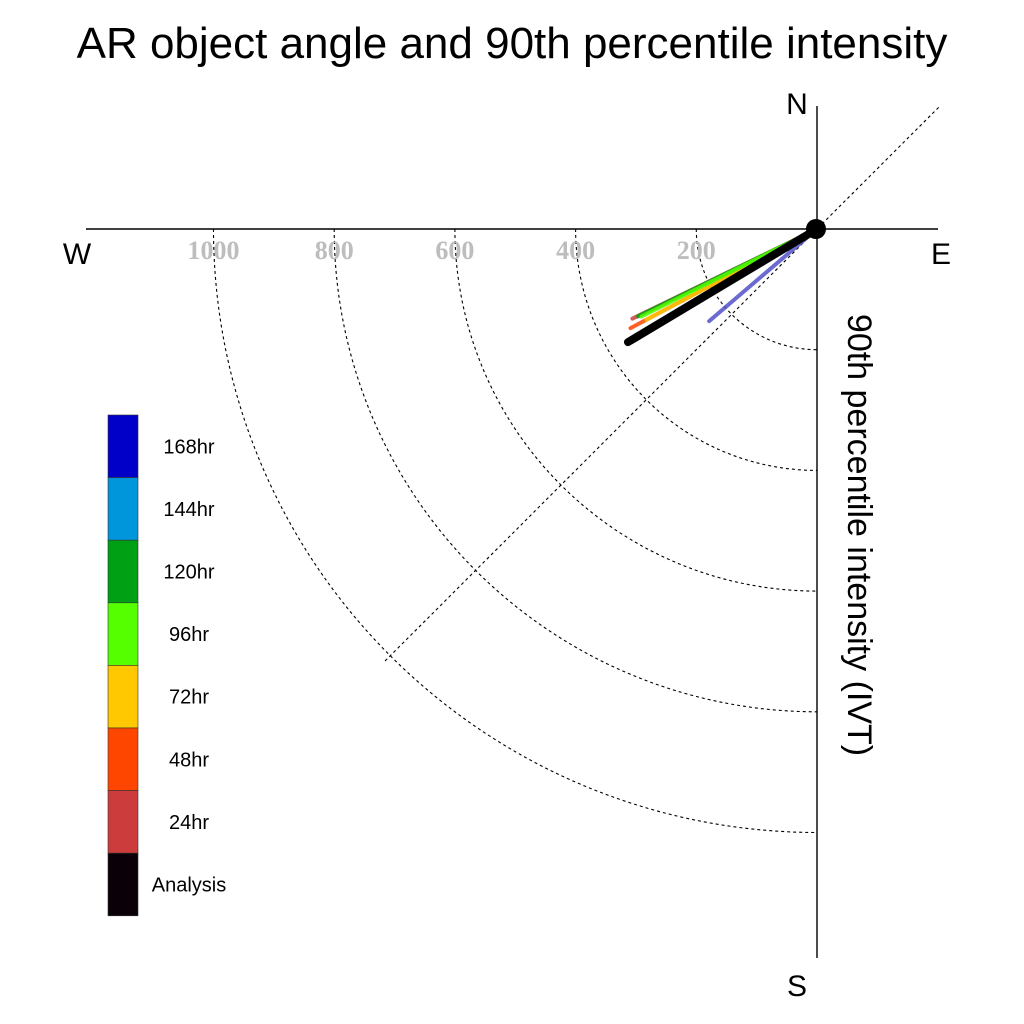 This screenshot has width=1024, height=1024. What do you see at coordinates (166, 665) in the screenshot?
I see `legend: 168hr 144hr 120hr 96hr 72hr 48hr 24hr Analysis` at bounding box center [166, 665].